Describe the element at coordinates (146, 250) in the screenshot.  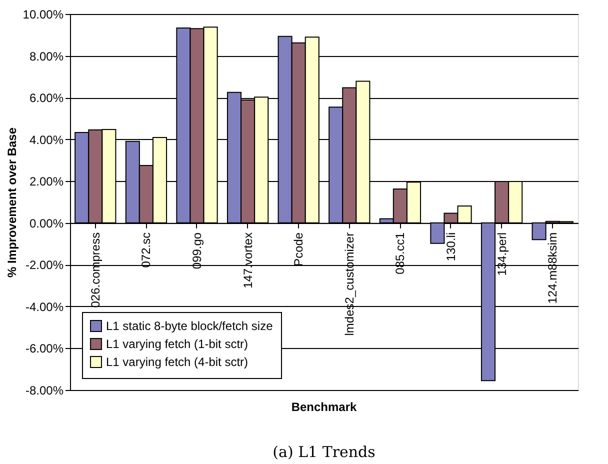
I see `x-tick-label: 072.sc` at that location.